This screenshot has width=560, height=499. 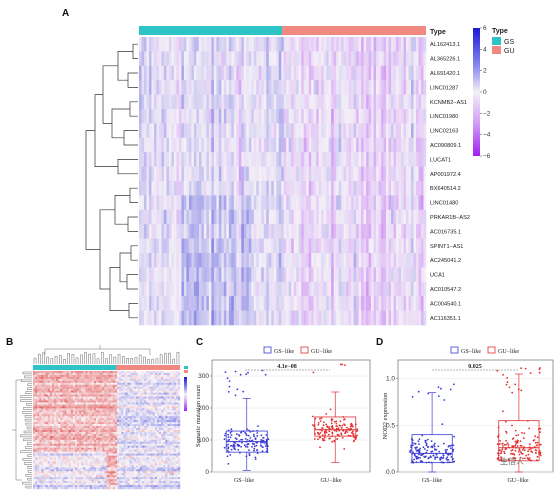 What do you see at coordinates (144, 360) in the screenshot?
I see `dendrogram-b-branch` at bounding box center [144, 360].